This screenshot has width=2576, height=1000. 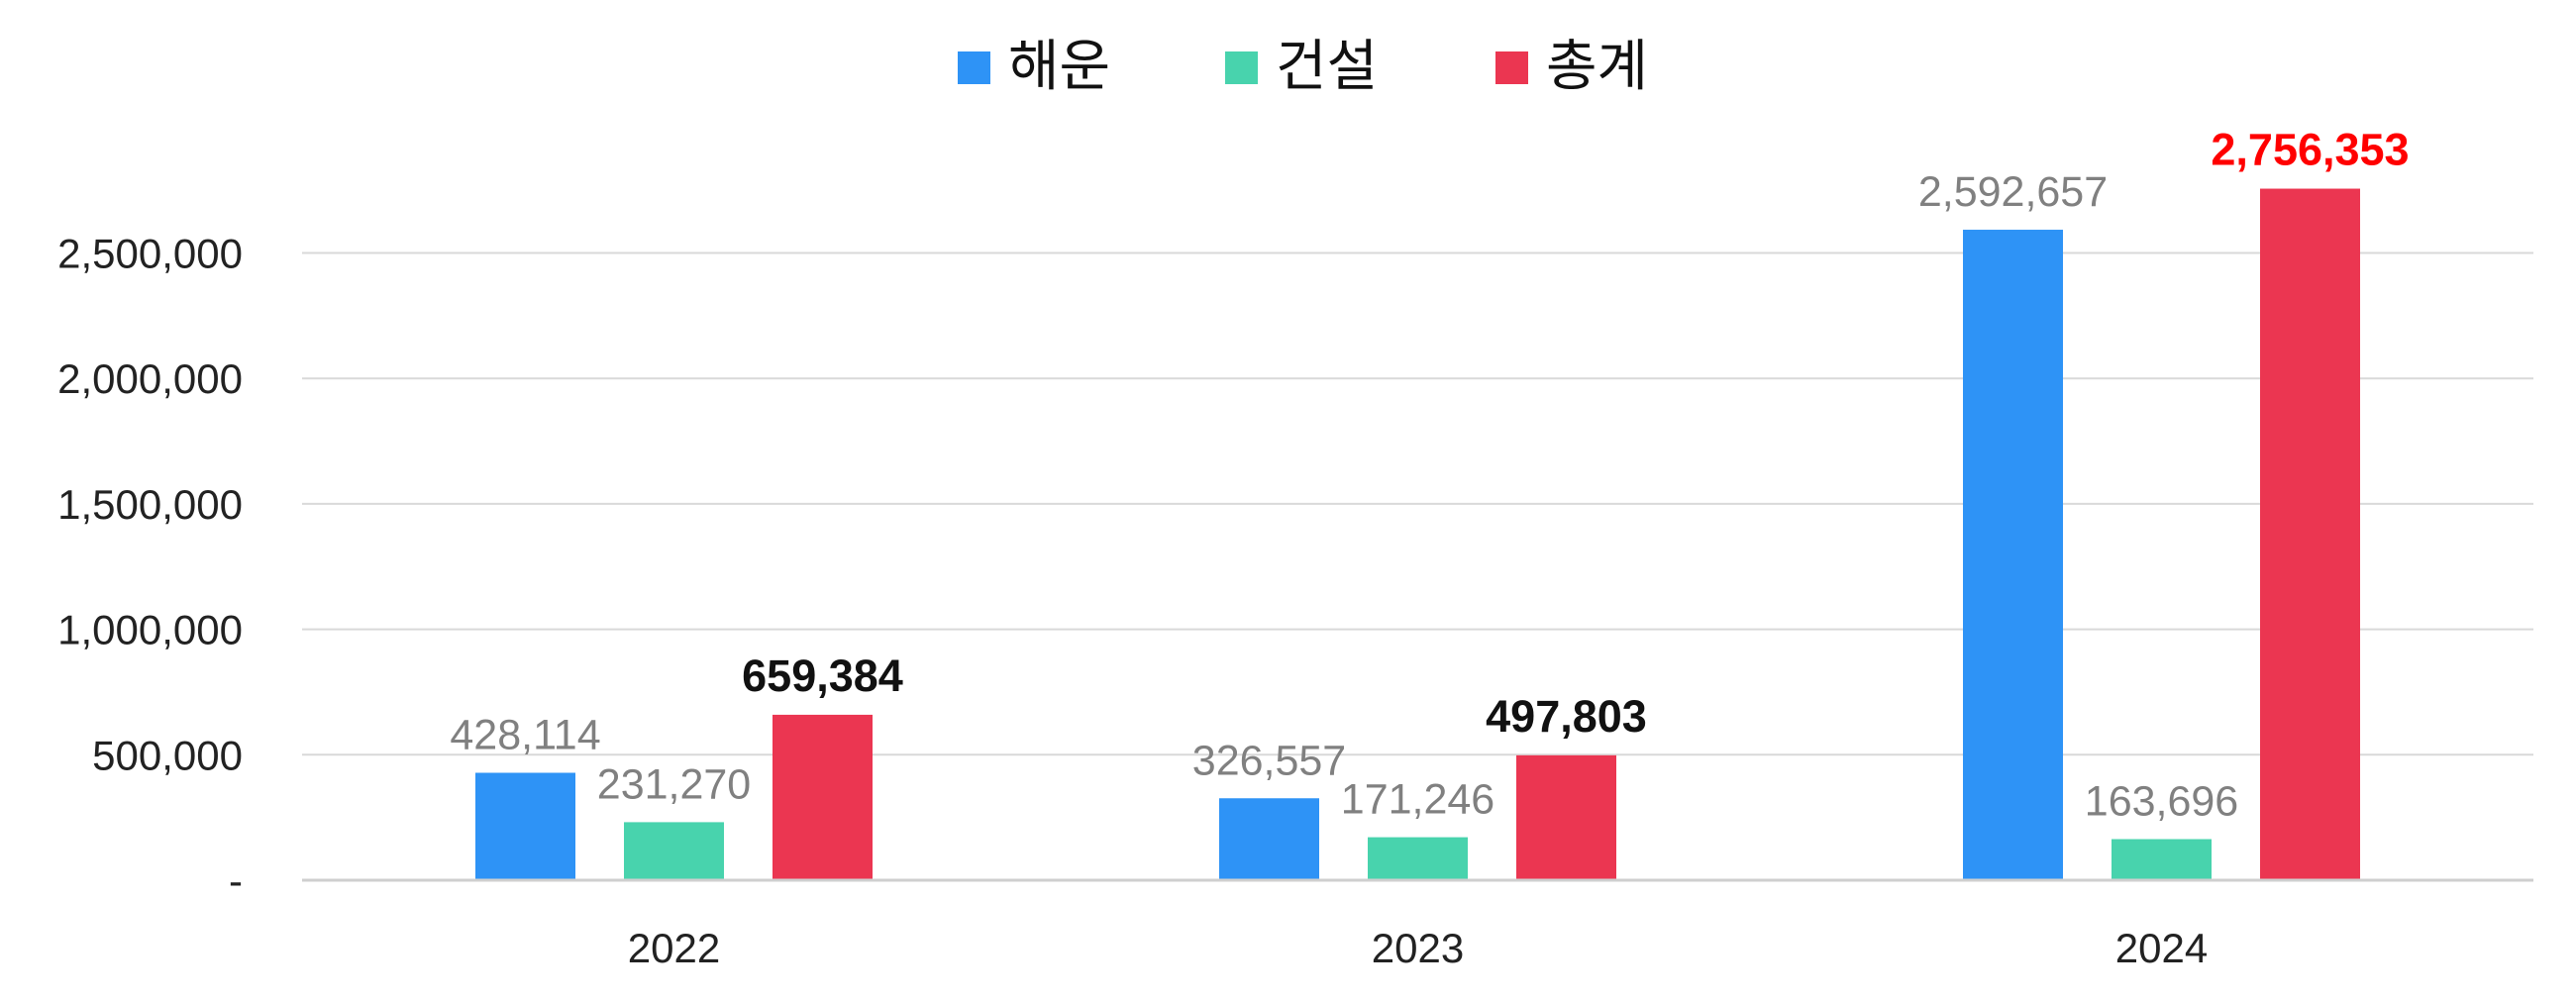 What do you see at coordinates (525, 826) in the screenshot?
I see `bar-해운-2022` at bounding box center [525, 826].